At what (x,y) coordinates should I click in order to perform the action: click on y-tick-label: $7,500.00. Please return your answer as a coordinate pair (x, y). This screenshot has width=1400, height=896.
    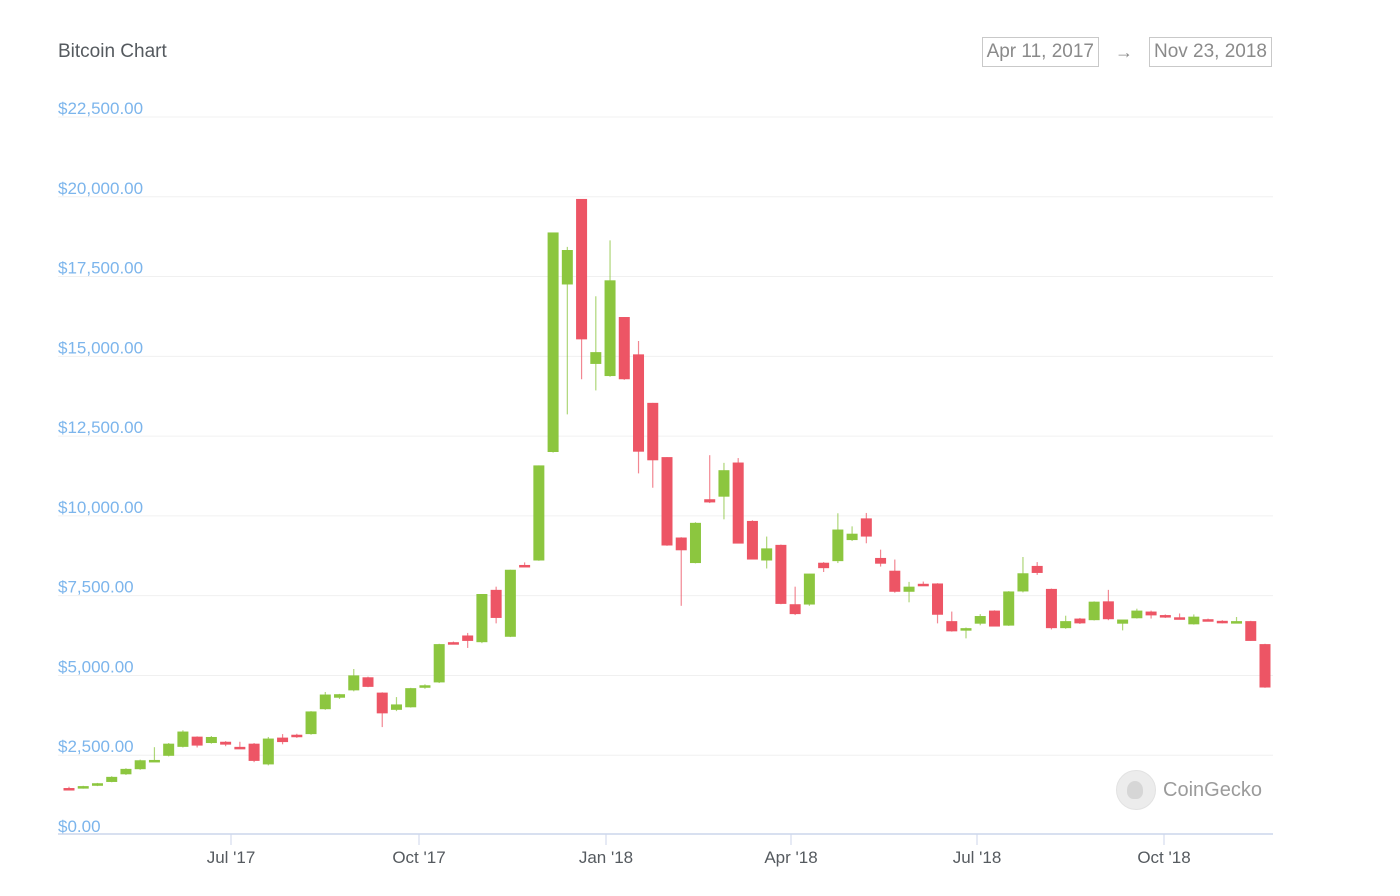
    Looking at the image, I should click on (96, 587).